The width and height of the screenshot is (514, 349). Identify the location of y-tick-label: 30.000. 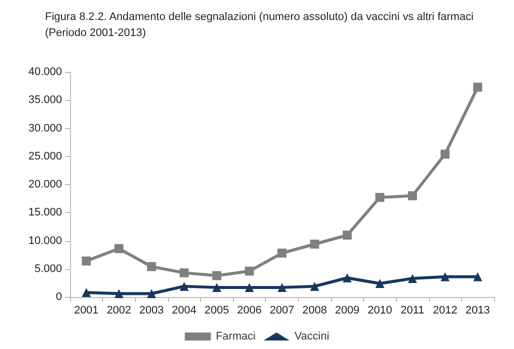
(45, 128).